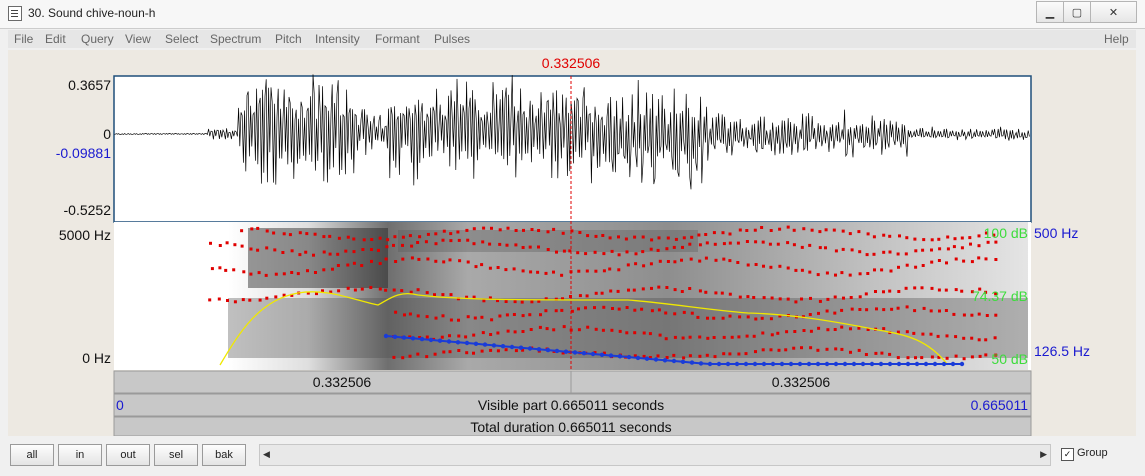 The width and height of the screenshot is (1145, 476). I want to click on app-icon, so click(15, 13).